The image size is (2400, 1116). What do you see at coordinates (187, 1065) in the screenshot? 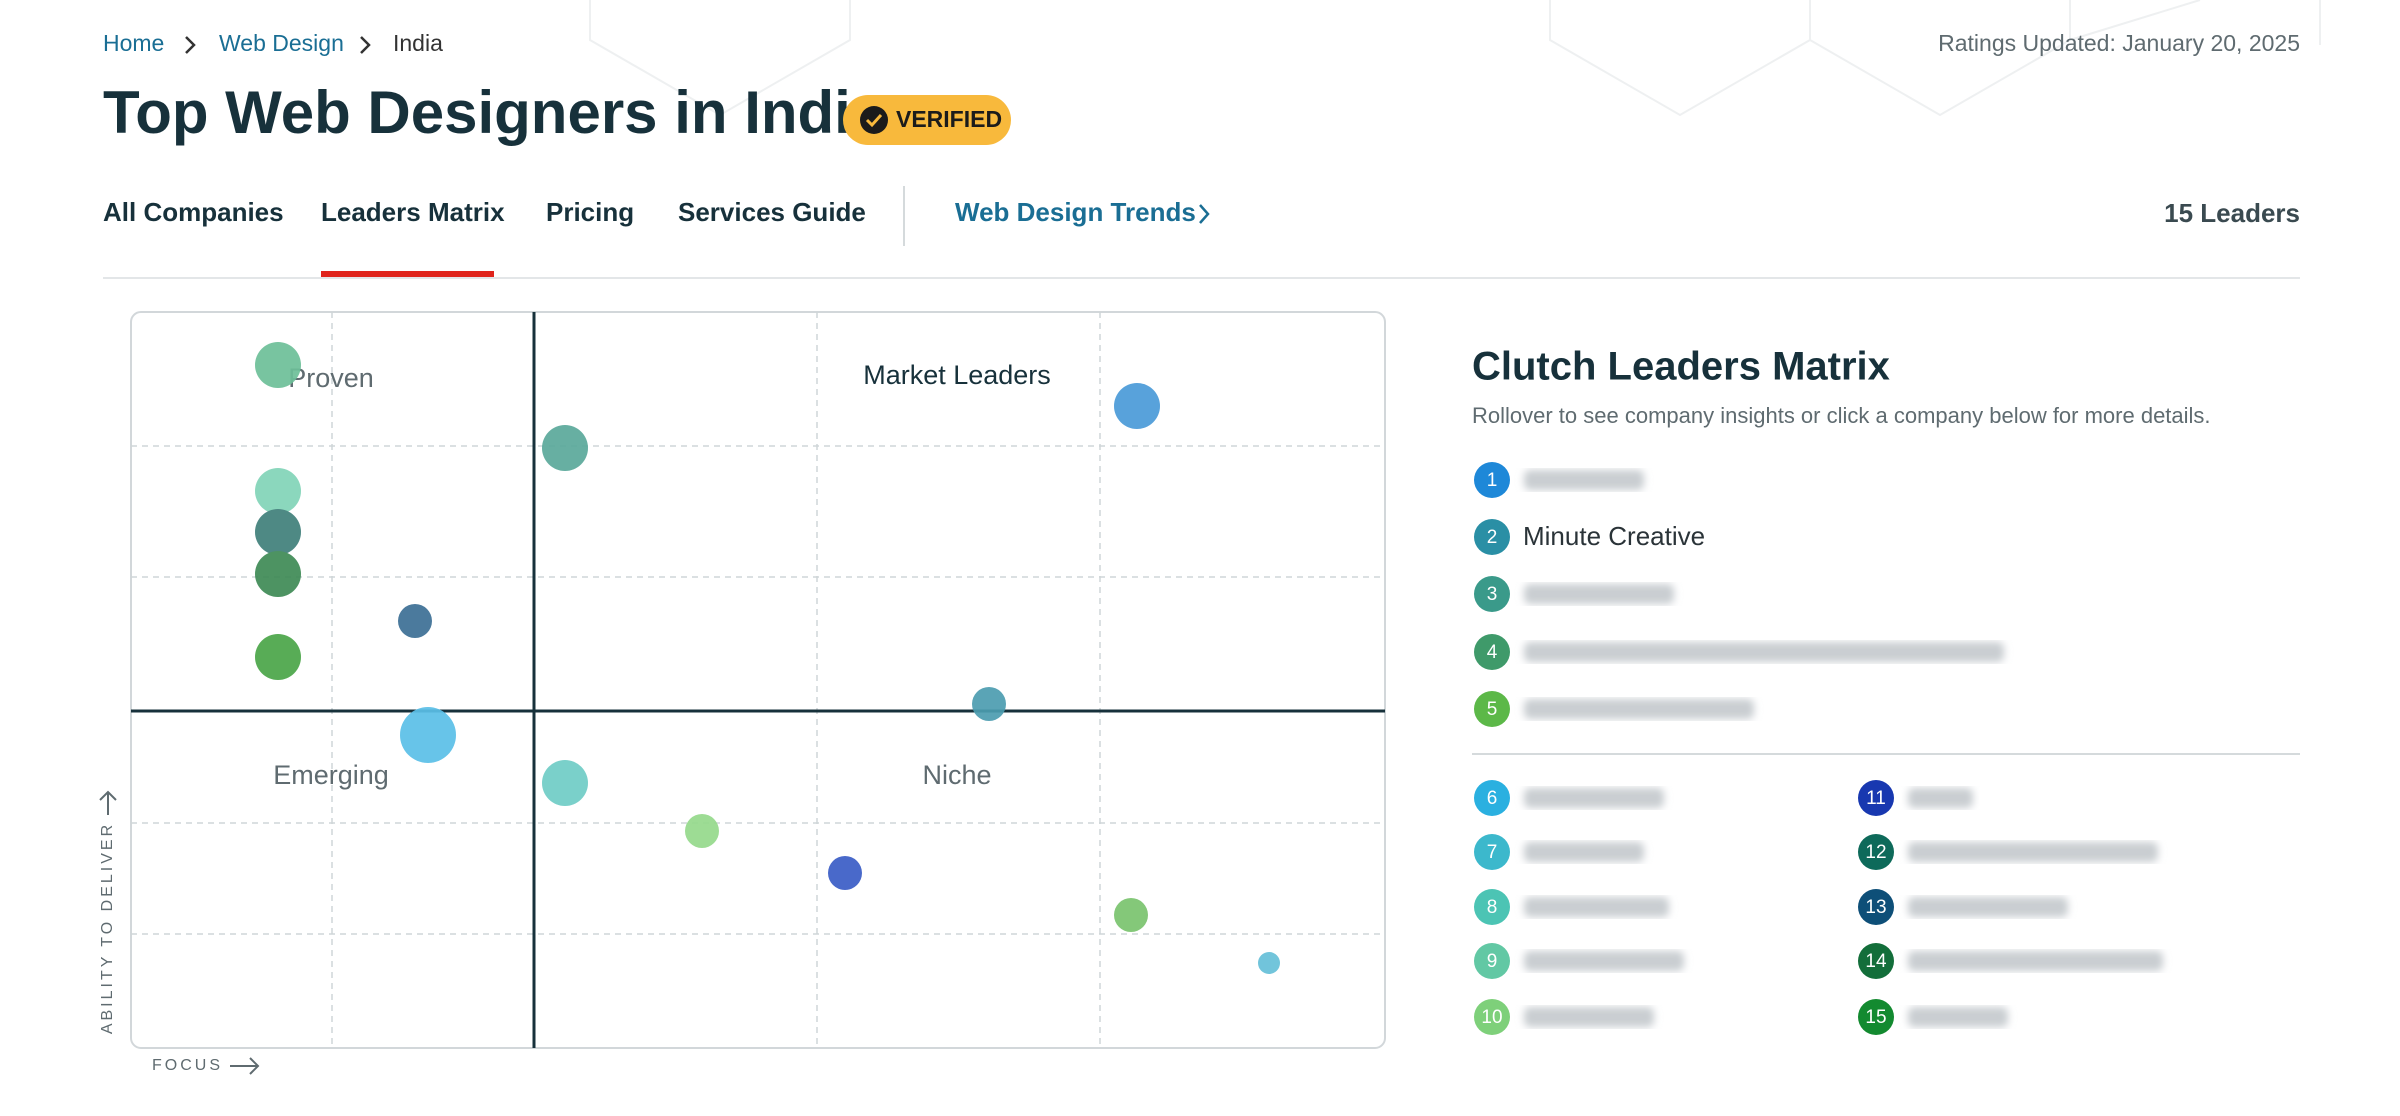
I see `x-axis-label: FOCUS` at bounding box center [187, 1065].